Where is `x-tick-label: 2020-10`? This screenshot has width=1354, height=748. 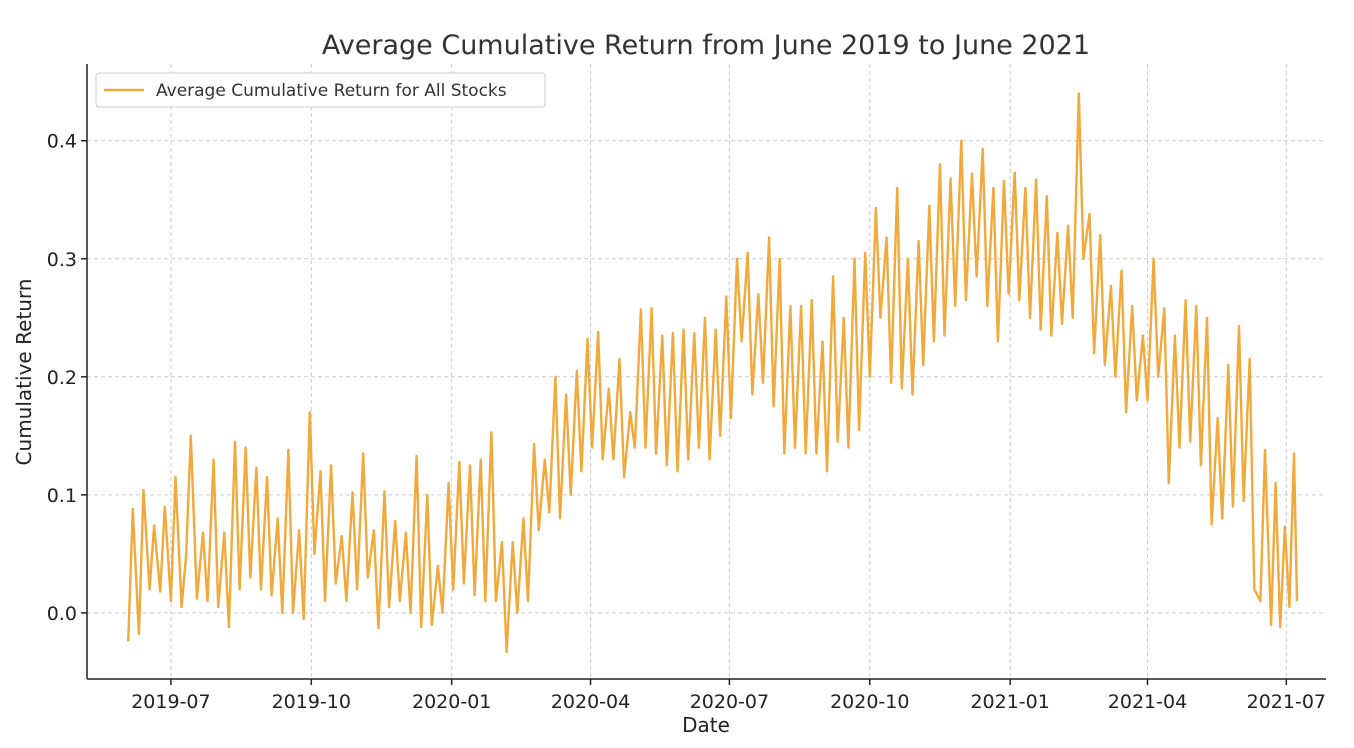 x-tick-label: 2020-10 is located at coordinates (869, 702).